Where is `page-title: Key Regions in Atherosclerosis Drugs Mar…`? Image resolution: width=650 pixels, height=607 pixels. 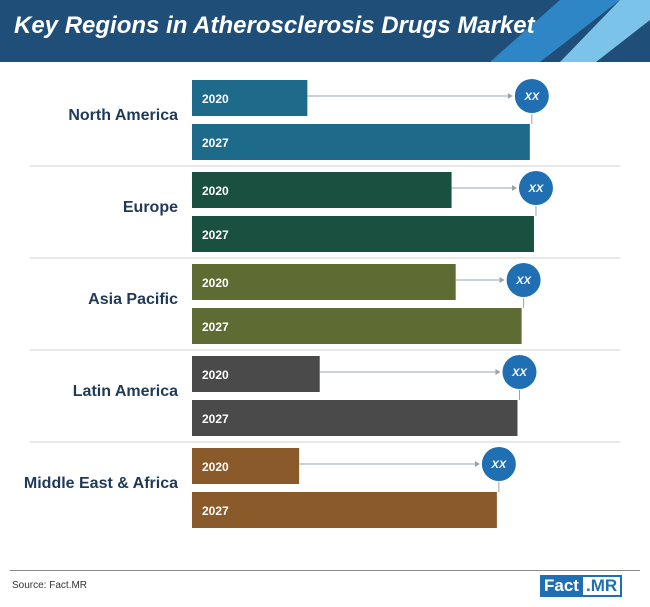
page-title: Key Regions in Atherosclerosis Drugs Mar… is located at coordinates (274, 25).